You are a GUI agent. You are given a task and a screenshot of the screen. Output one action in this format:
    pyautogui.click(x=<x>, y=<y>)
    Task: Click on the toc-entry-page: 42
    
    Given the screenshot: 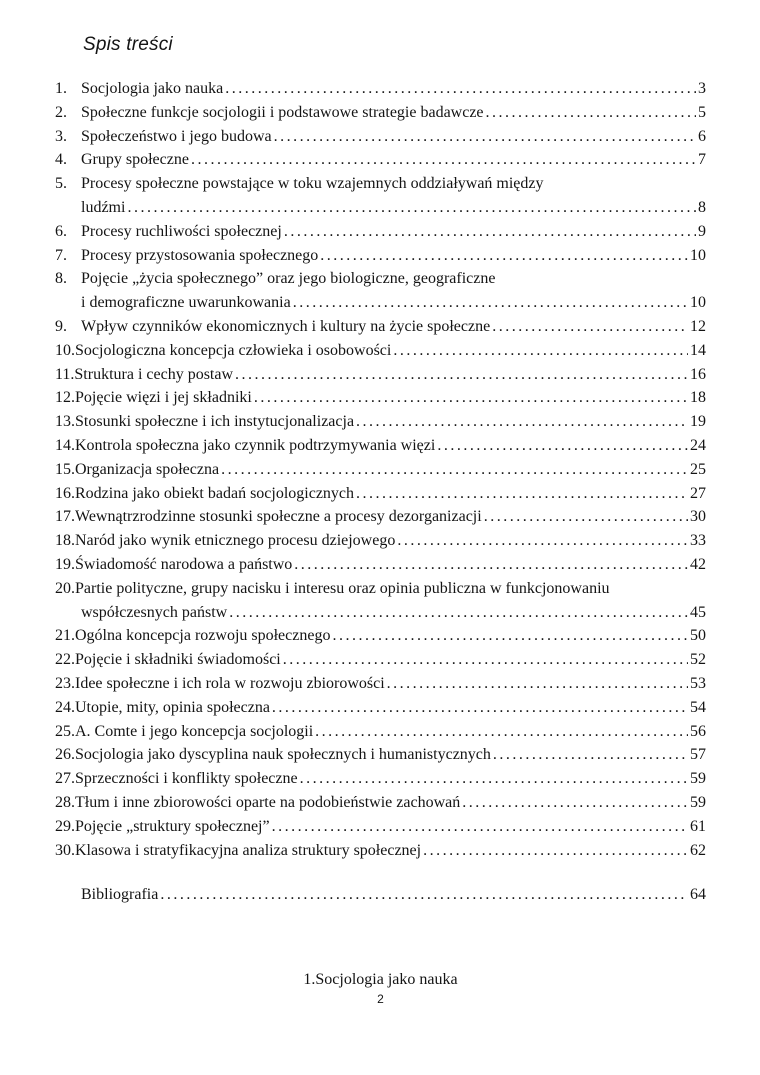 What is the action you would take?
    pyautogui.click(x=698, y=564)
    